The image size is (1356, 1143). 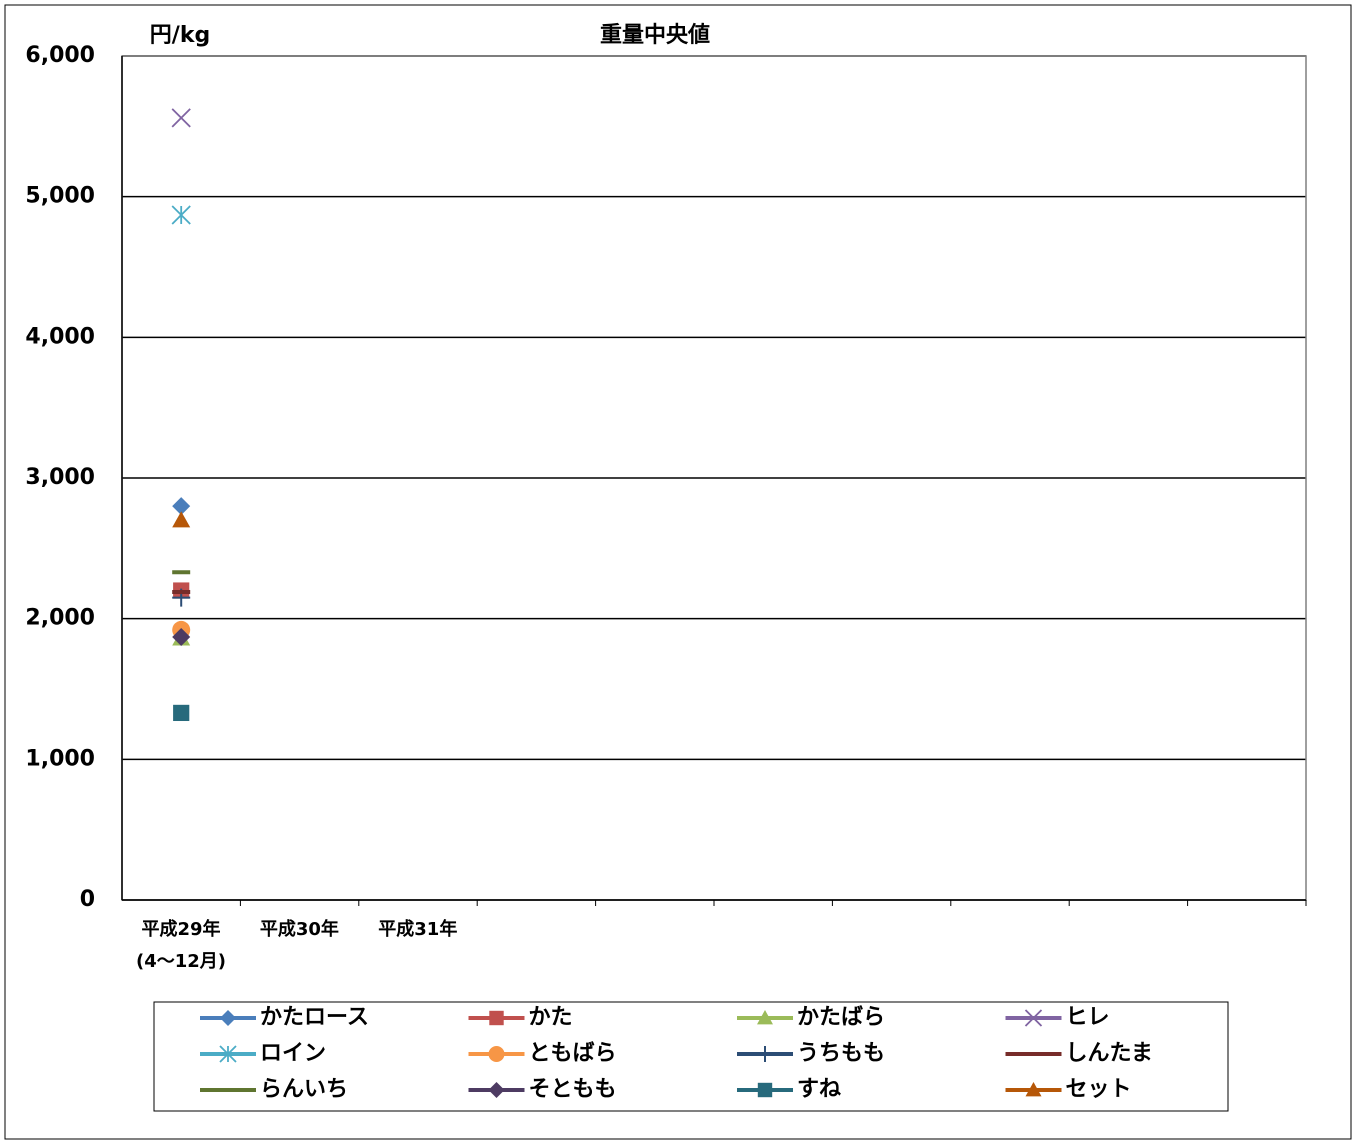 I want to click on y-tick-label: 4,000, so click(x=60, y=336).